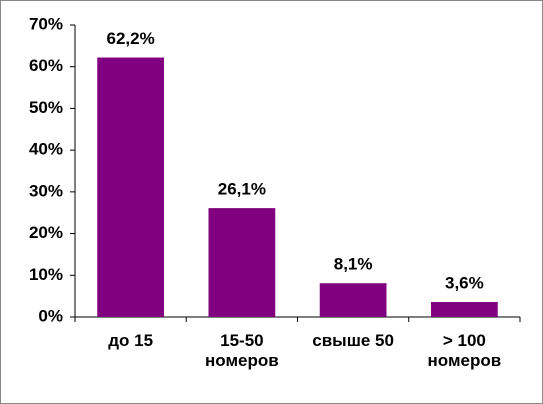 The image size is (543, 404). Describe the element at coordinates (242, 350) in the screenshot. I see `x-tick-label: 15-50 номеров` at that location.